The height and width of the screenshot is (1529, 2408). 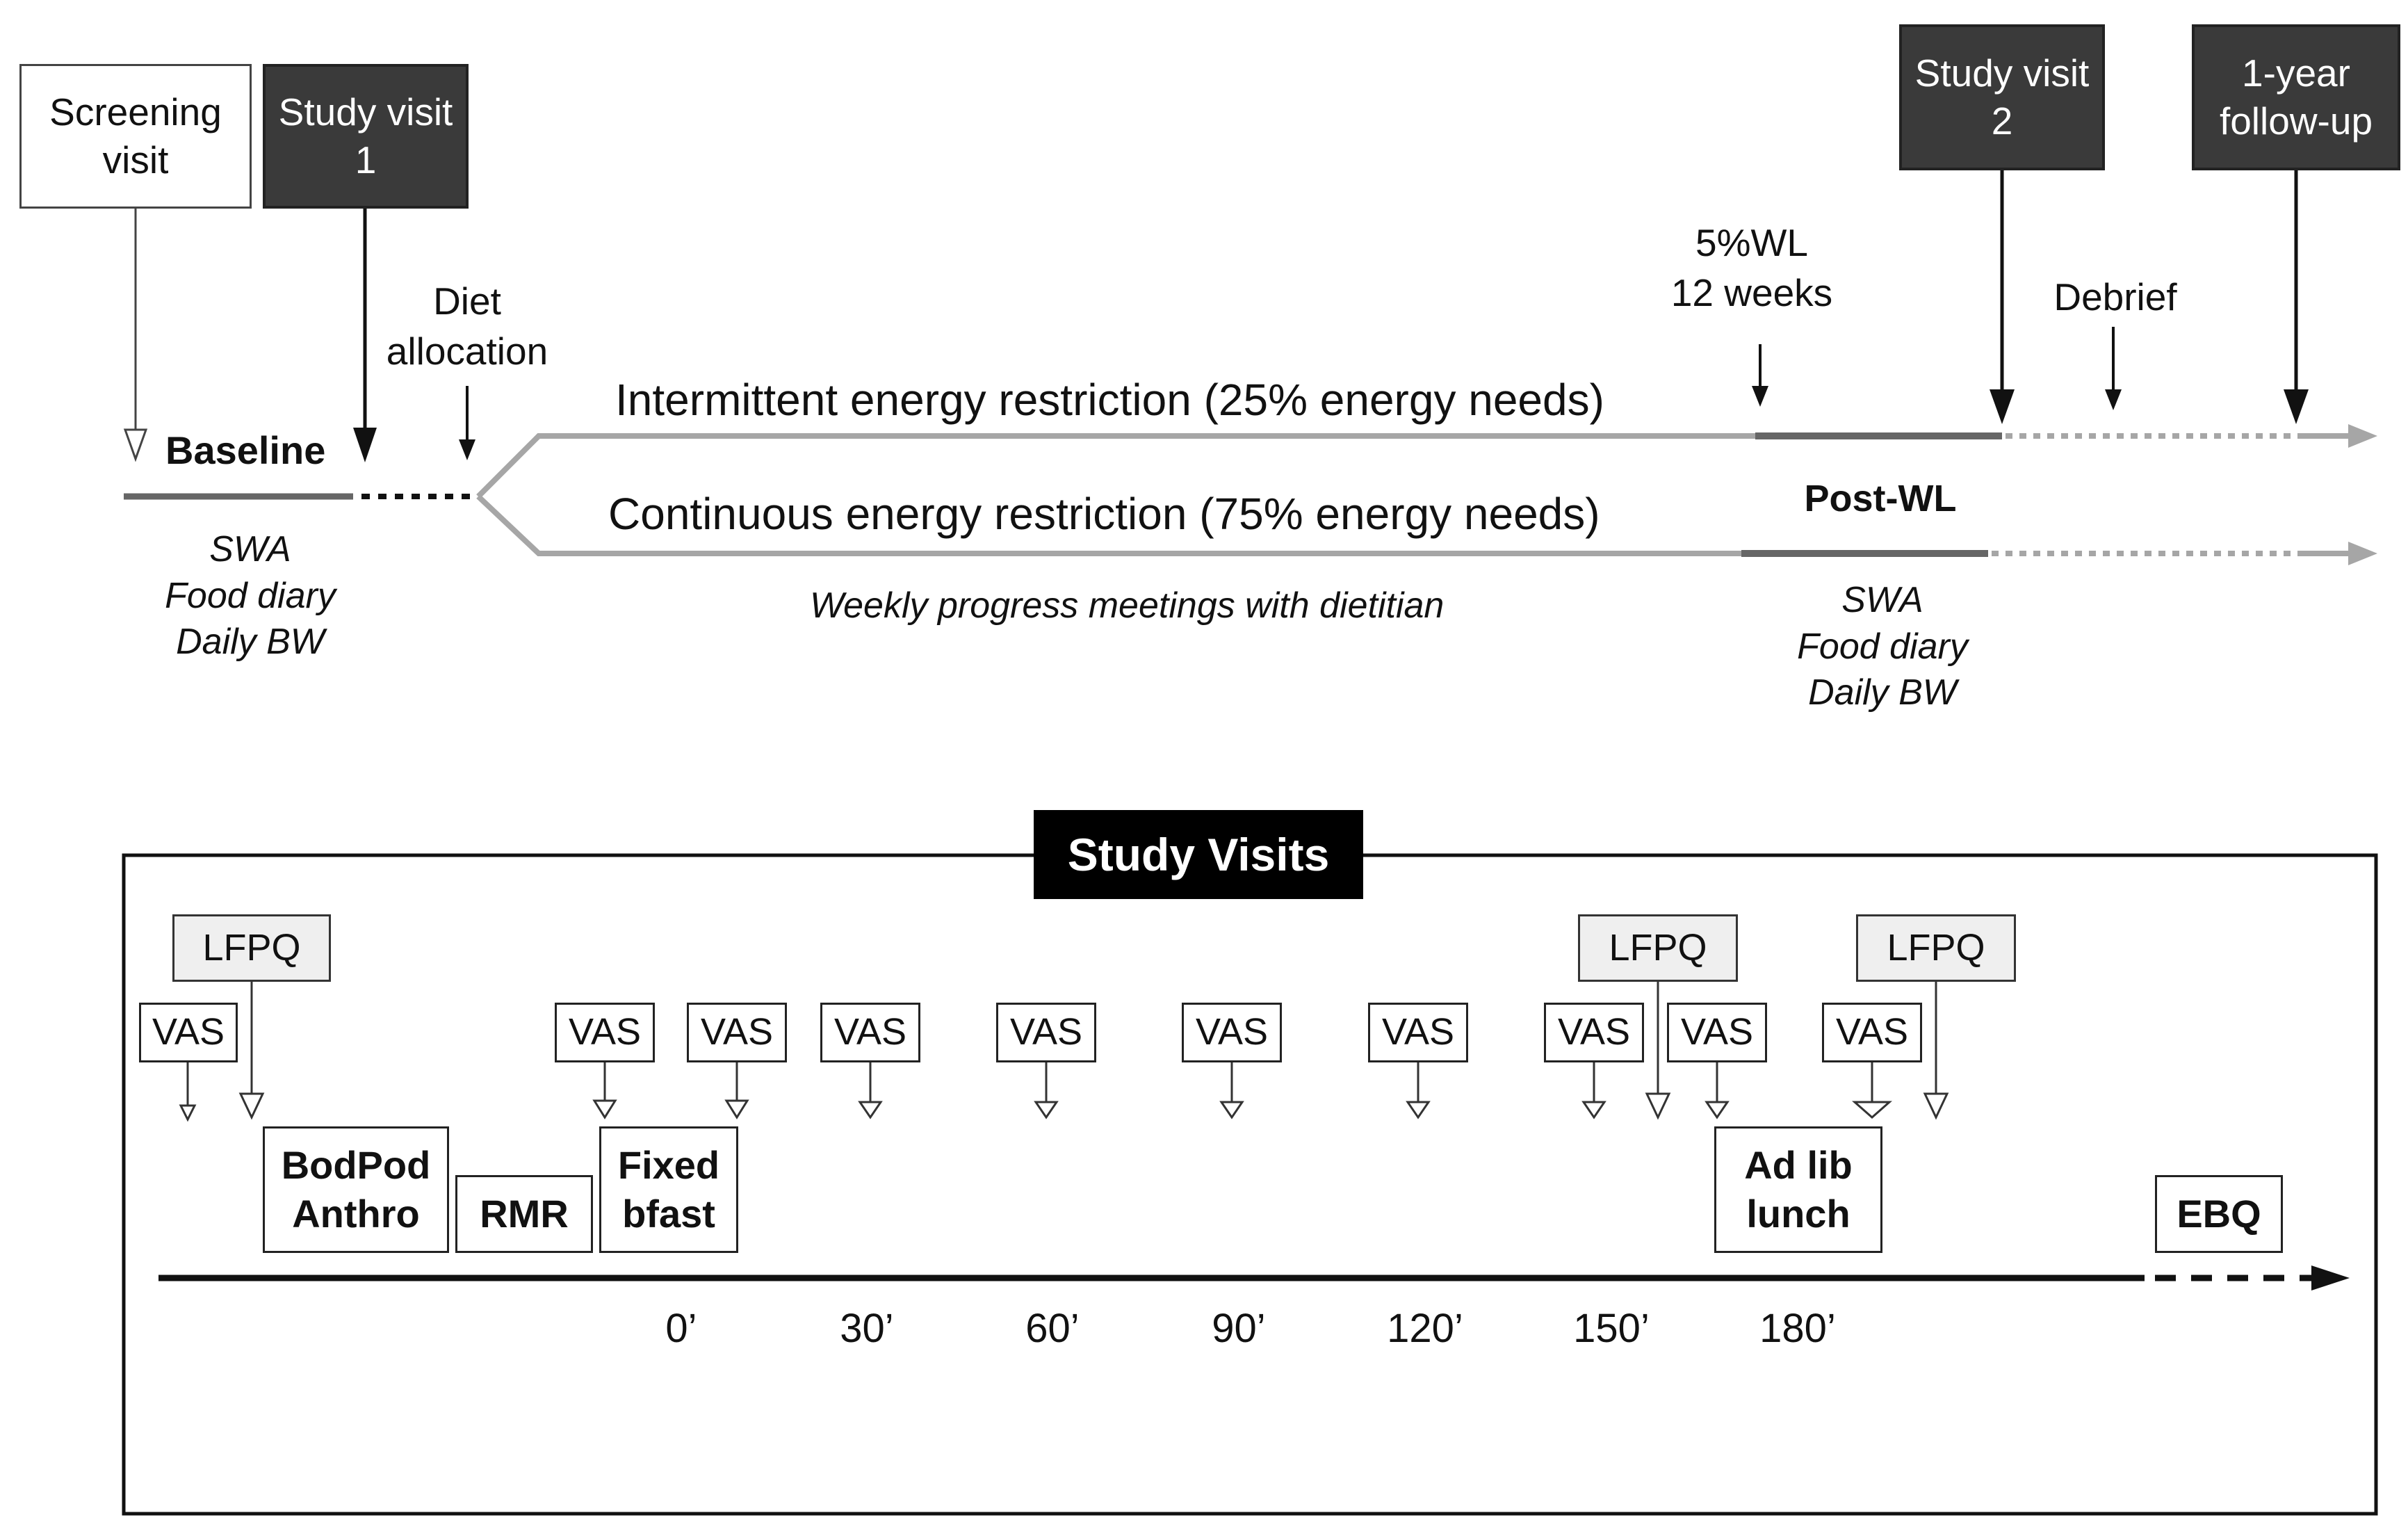 I want to click on weekly-meetings-label: Weekly progress meetings with dietitian, so click(x=1127, y=605).